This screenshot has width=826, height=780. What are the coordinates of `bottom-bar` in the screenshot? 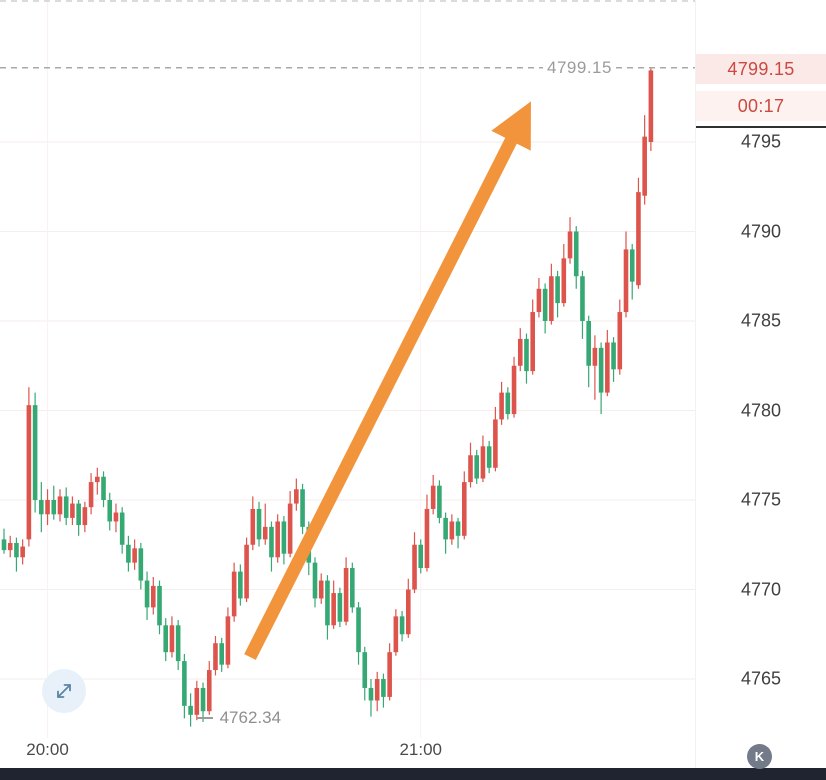 It's located at (413, 774).